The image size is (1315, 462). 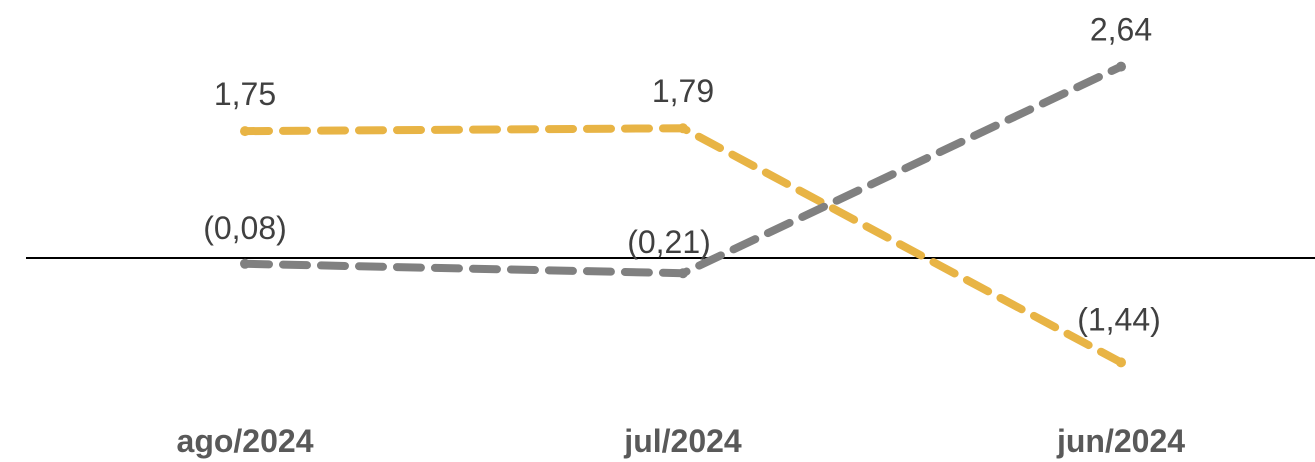 What do you see at coordinates (245, 441) in the screenshot?
I see `category-label-0: ago/2024` at bounding box center [245, 441].